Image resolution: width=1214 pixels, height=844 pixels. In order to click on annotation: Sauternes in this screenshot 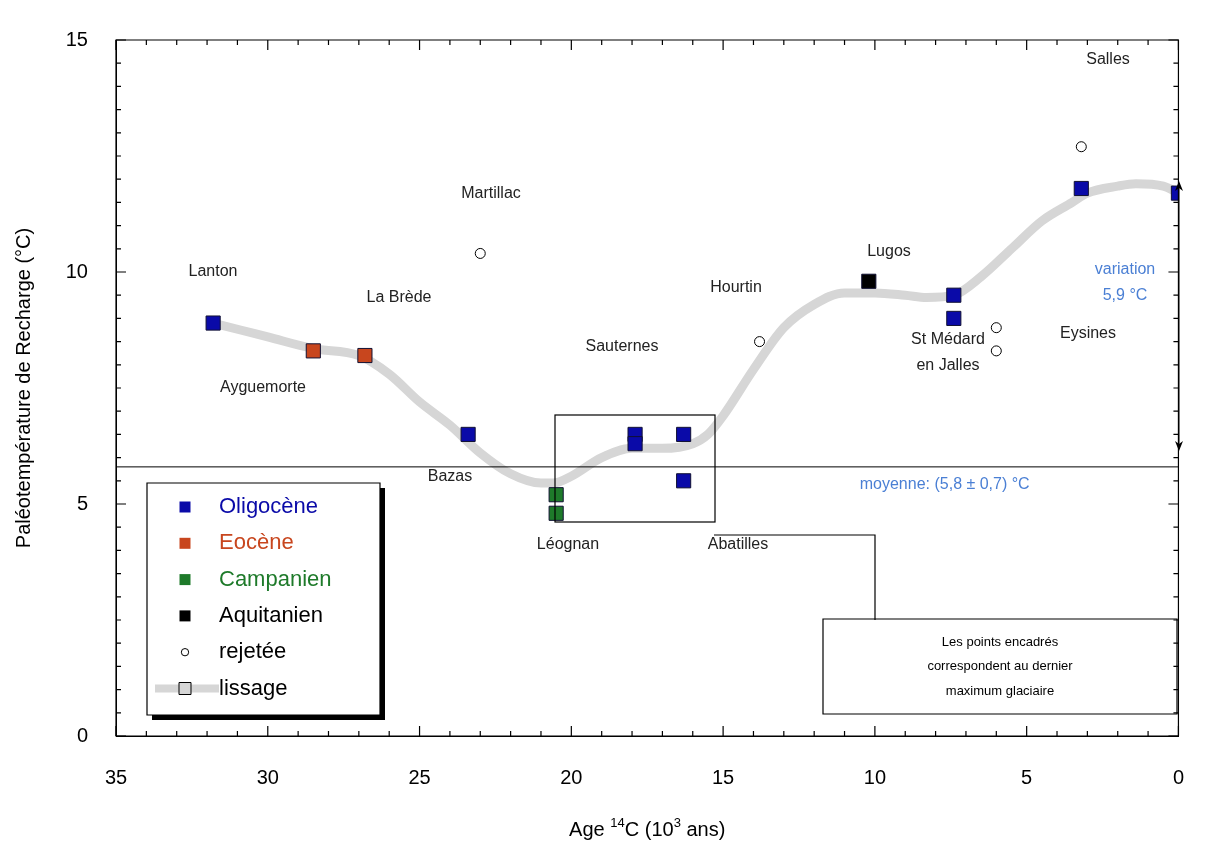, I will do `click(622, 346)`.